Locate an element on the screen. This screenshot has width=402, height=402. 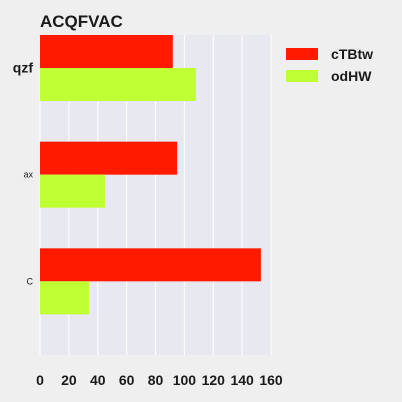
x-tick-label: 100 is located at coordinates (185, 380).